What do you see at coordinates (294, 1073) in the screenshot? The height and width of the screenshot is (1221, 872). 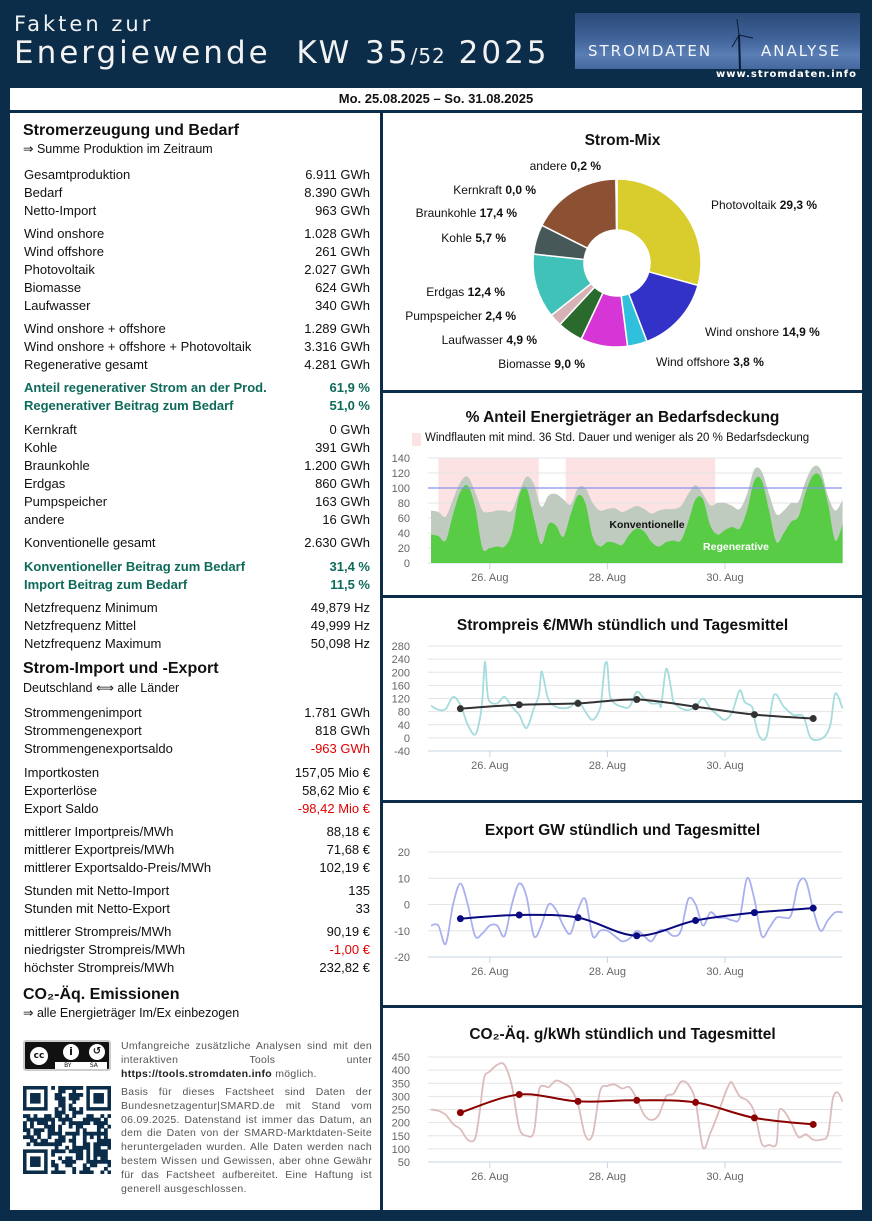 I see `footer-text-end: möglich.` at bounding box center [294, 1073].